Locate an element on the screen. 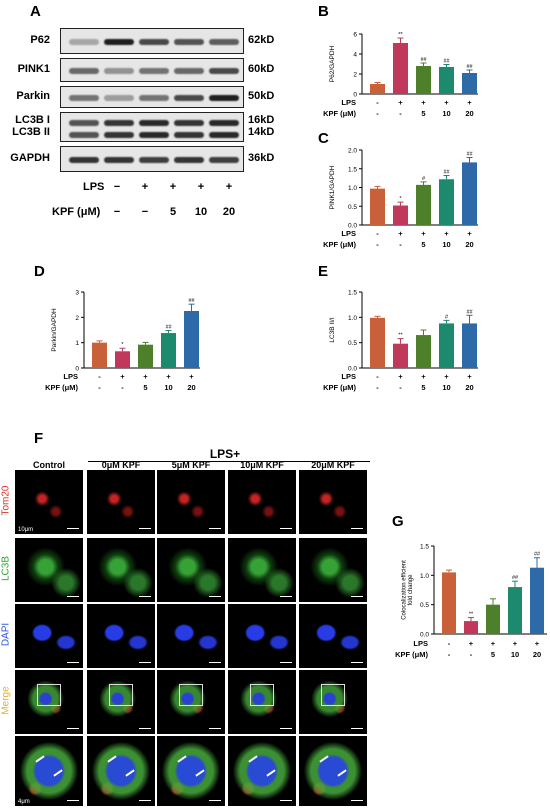  micrograph-r4-c3 is located at coordinates (262, 771).